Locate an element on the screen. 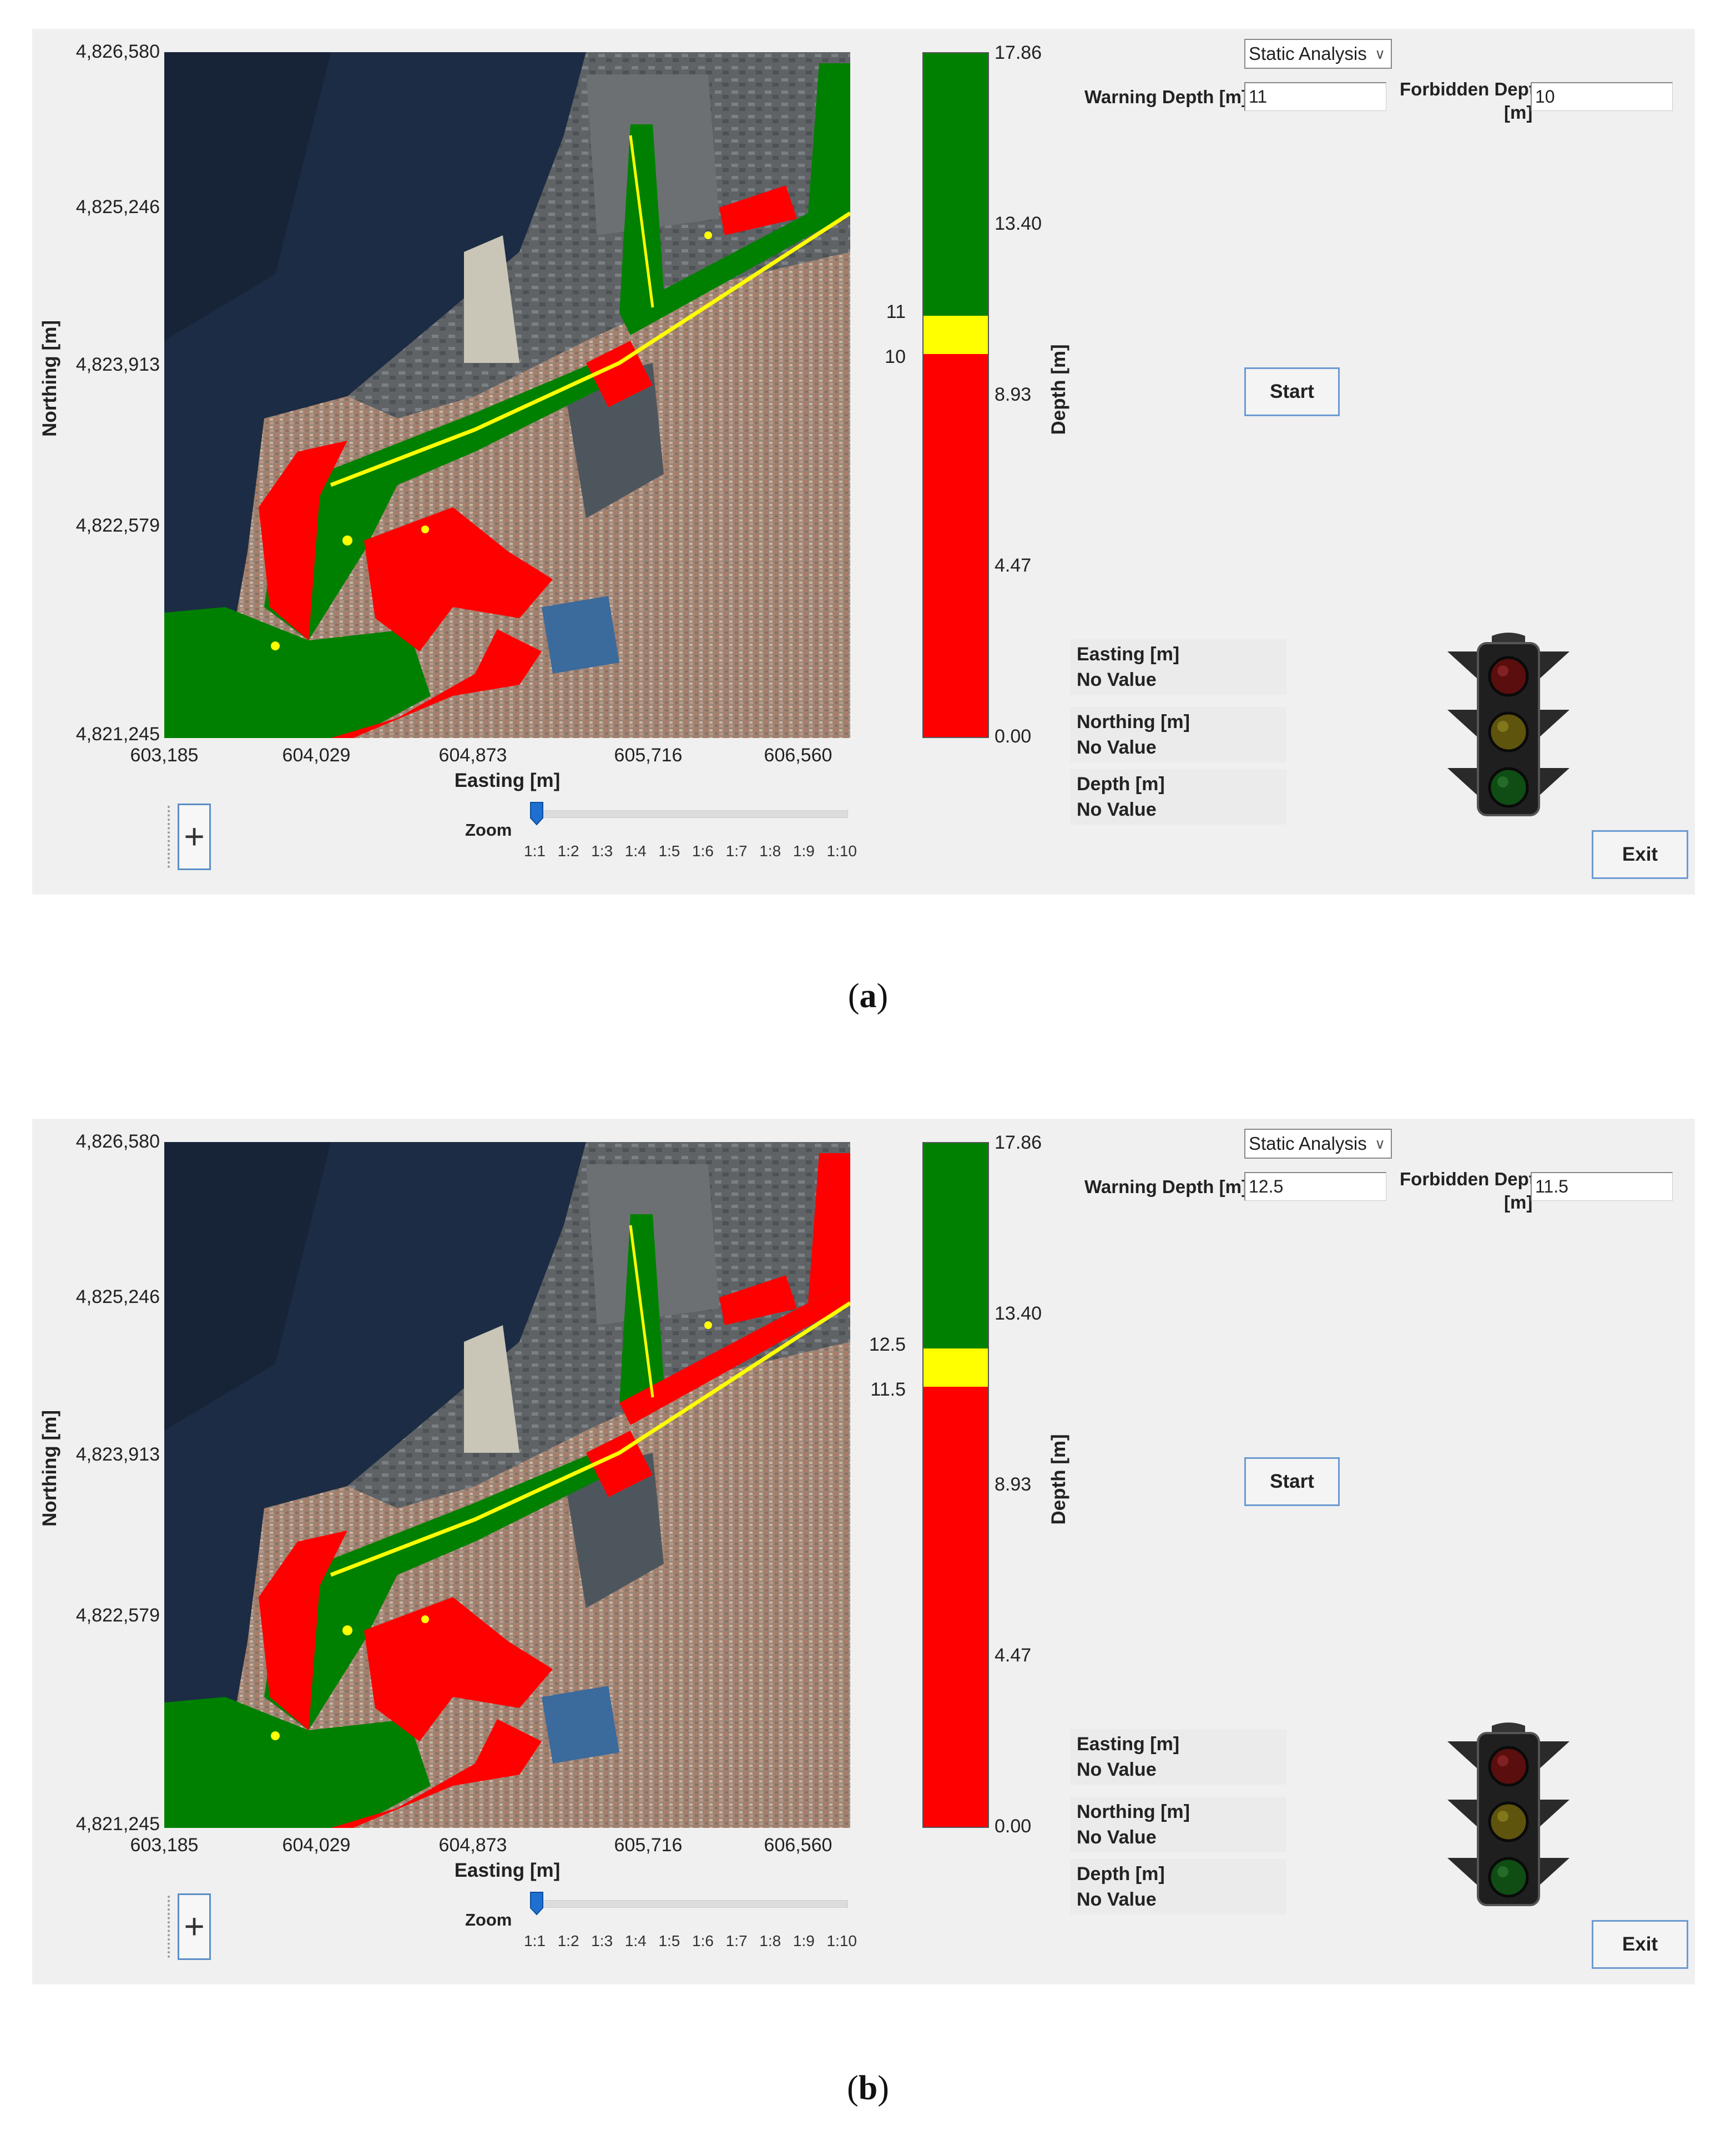 This screenshot has width=1736, height=2147. colorbar-tick-label: 17.86 is located at coordinates (1018, 1142).